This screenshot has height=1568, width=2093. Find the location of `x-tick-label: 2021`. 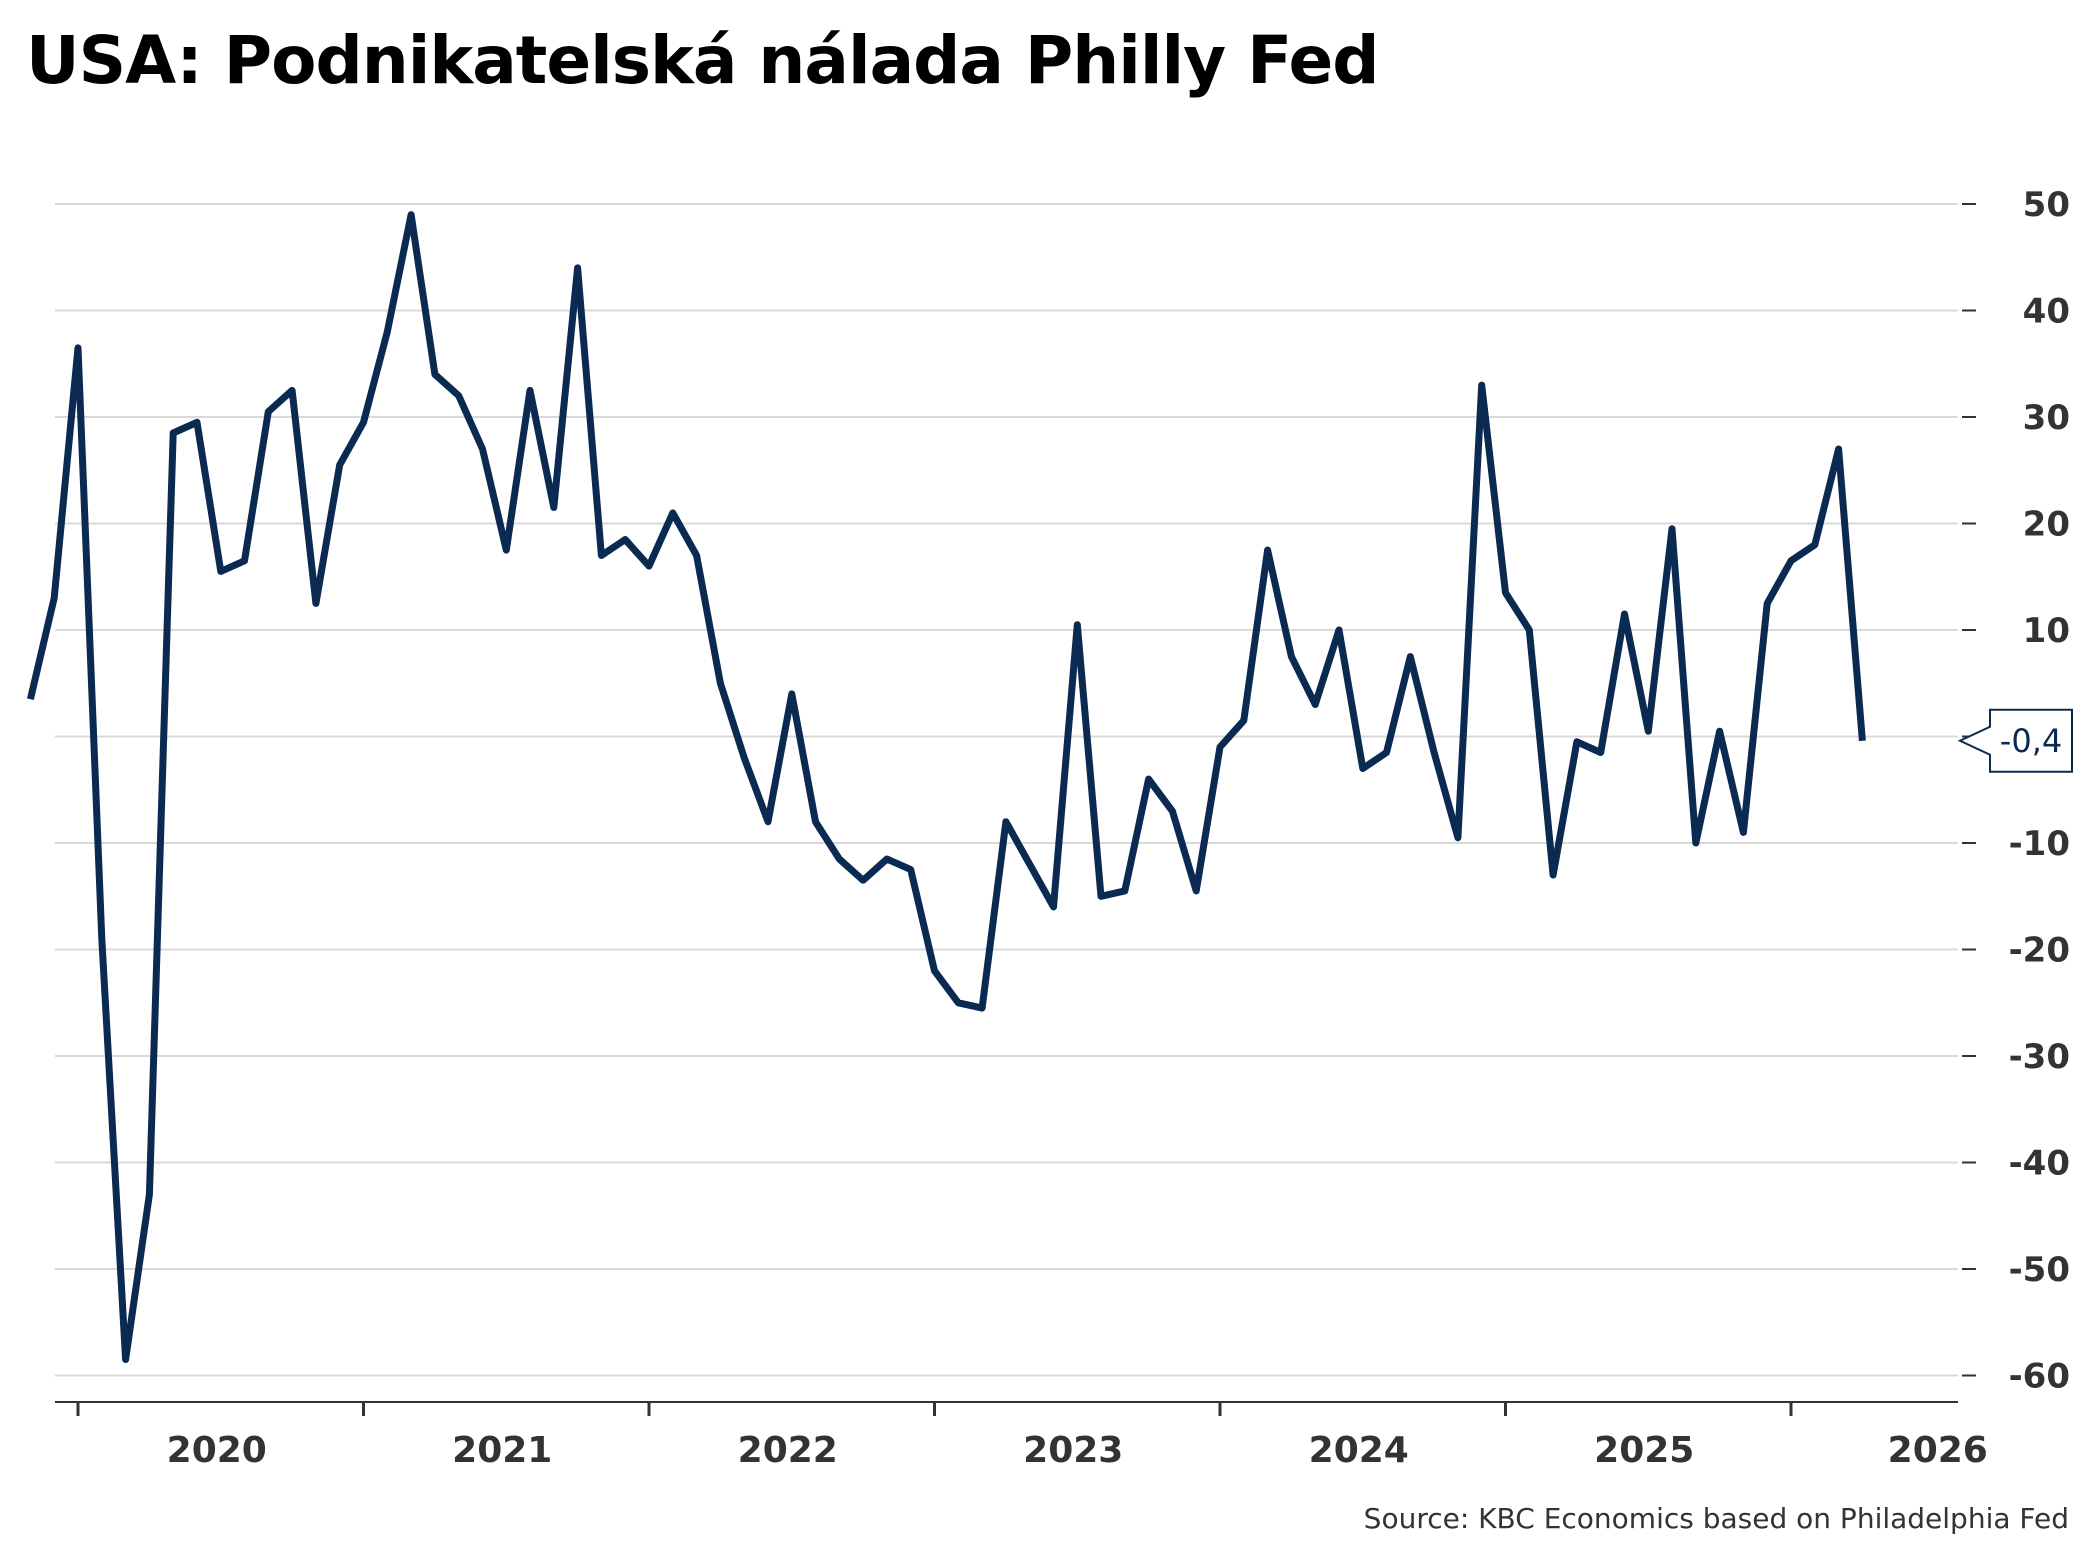

x-tick-label: 2021 is located at coordinates (502, 1450).